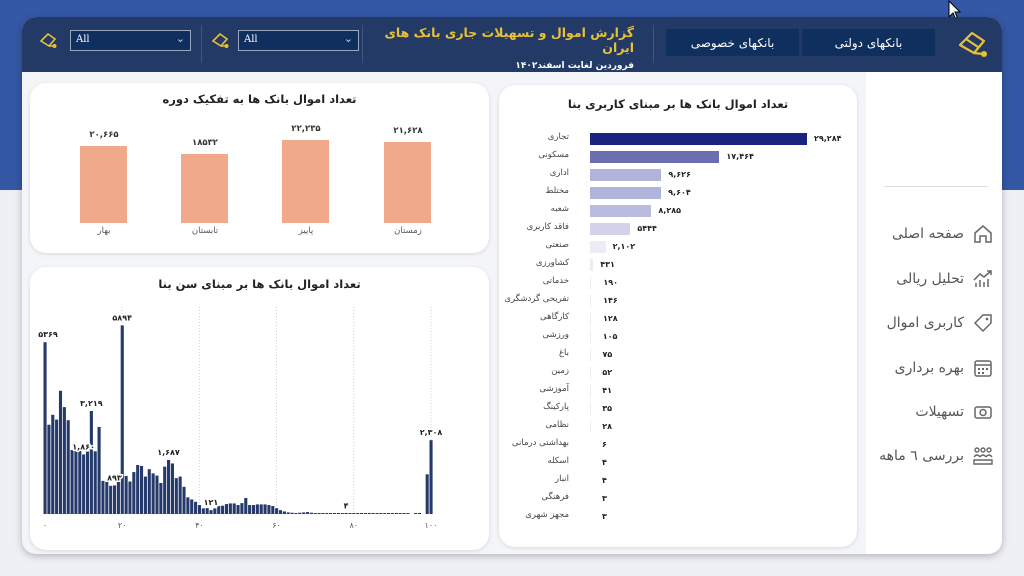  What do you see at coordinates (934, 412) in the screenshot?
I see `sidebar-item-facilities: تسهیلات` at bounding box center [934, 412].